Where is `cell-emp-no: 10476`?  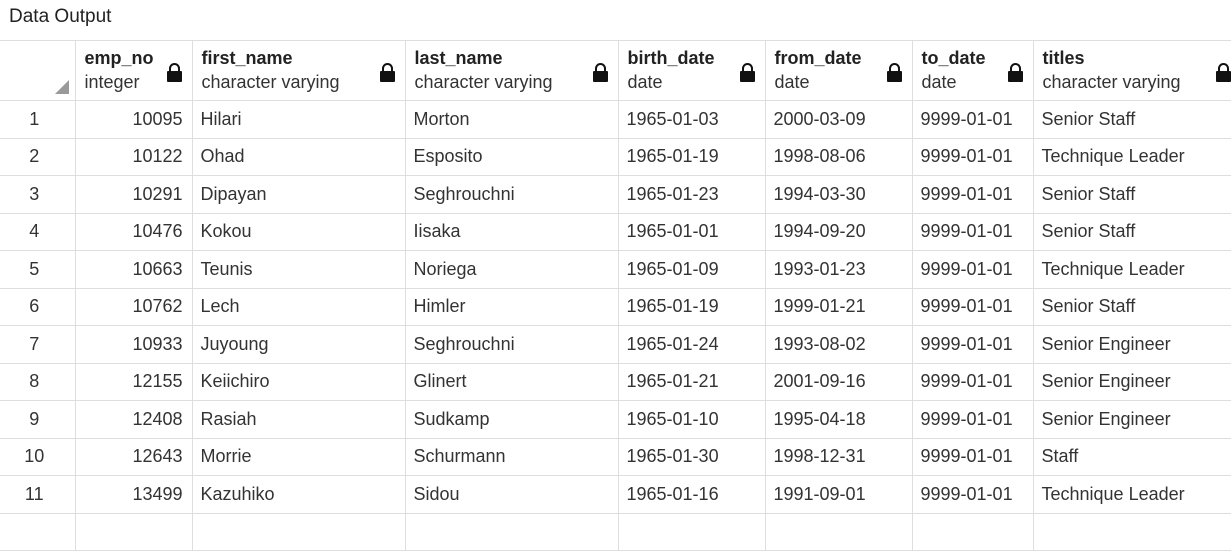
cell-emp-no: 10476 is located at coordinates (134, 232).